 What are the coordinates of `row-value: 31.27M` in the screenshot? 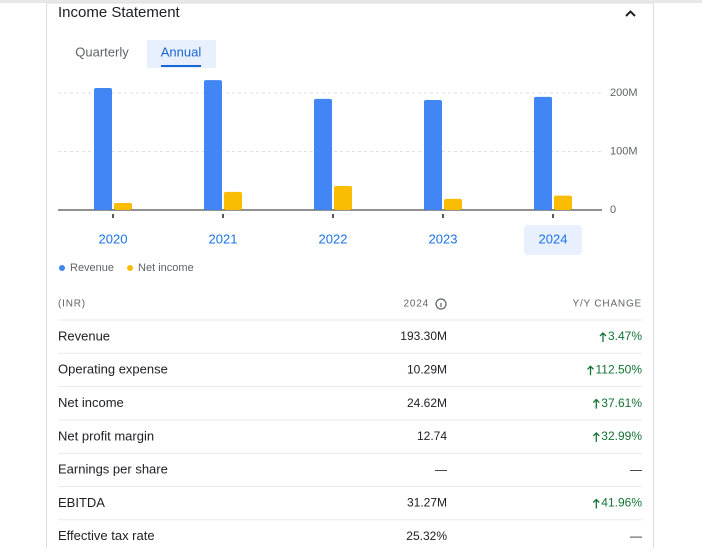 It's located at (427, 503).